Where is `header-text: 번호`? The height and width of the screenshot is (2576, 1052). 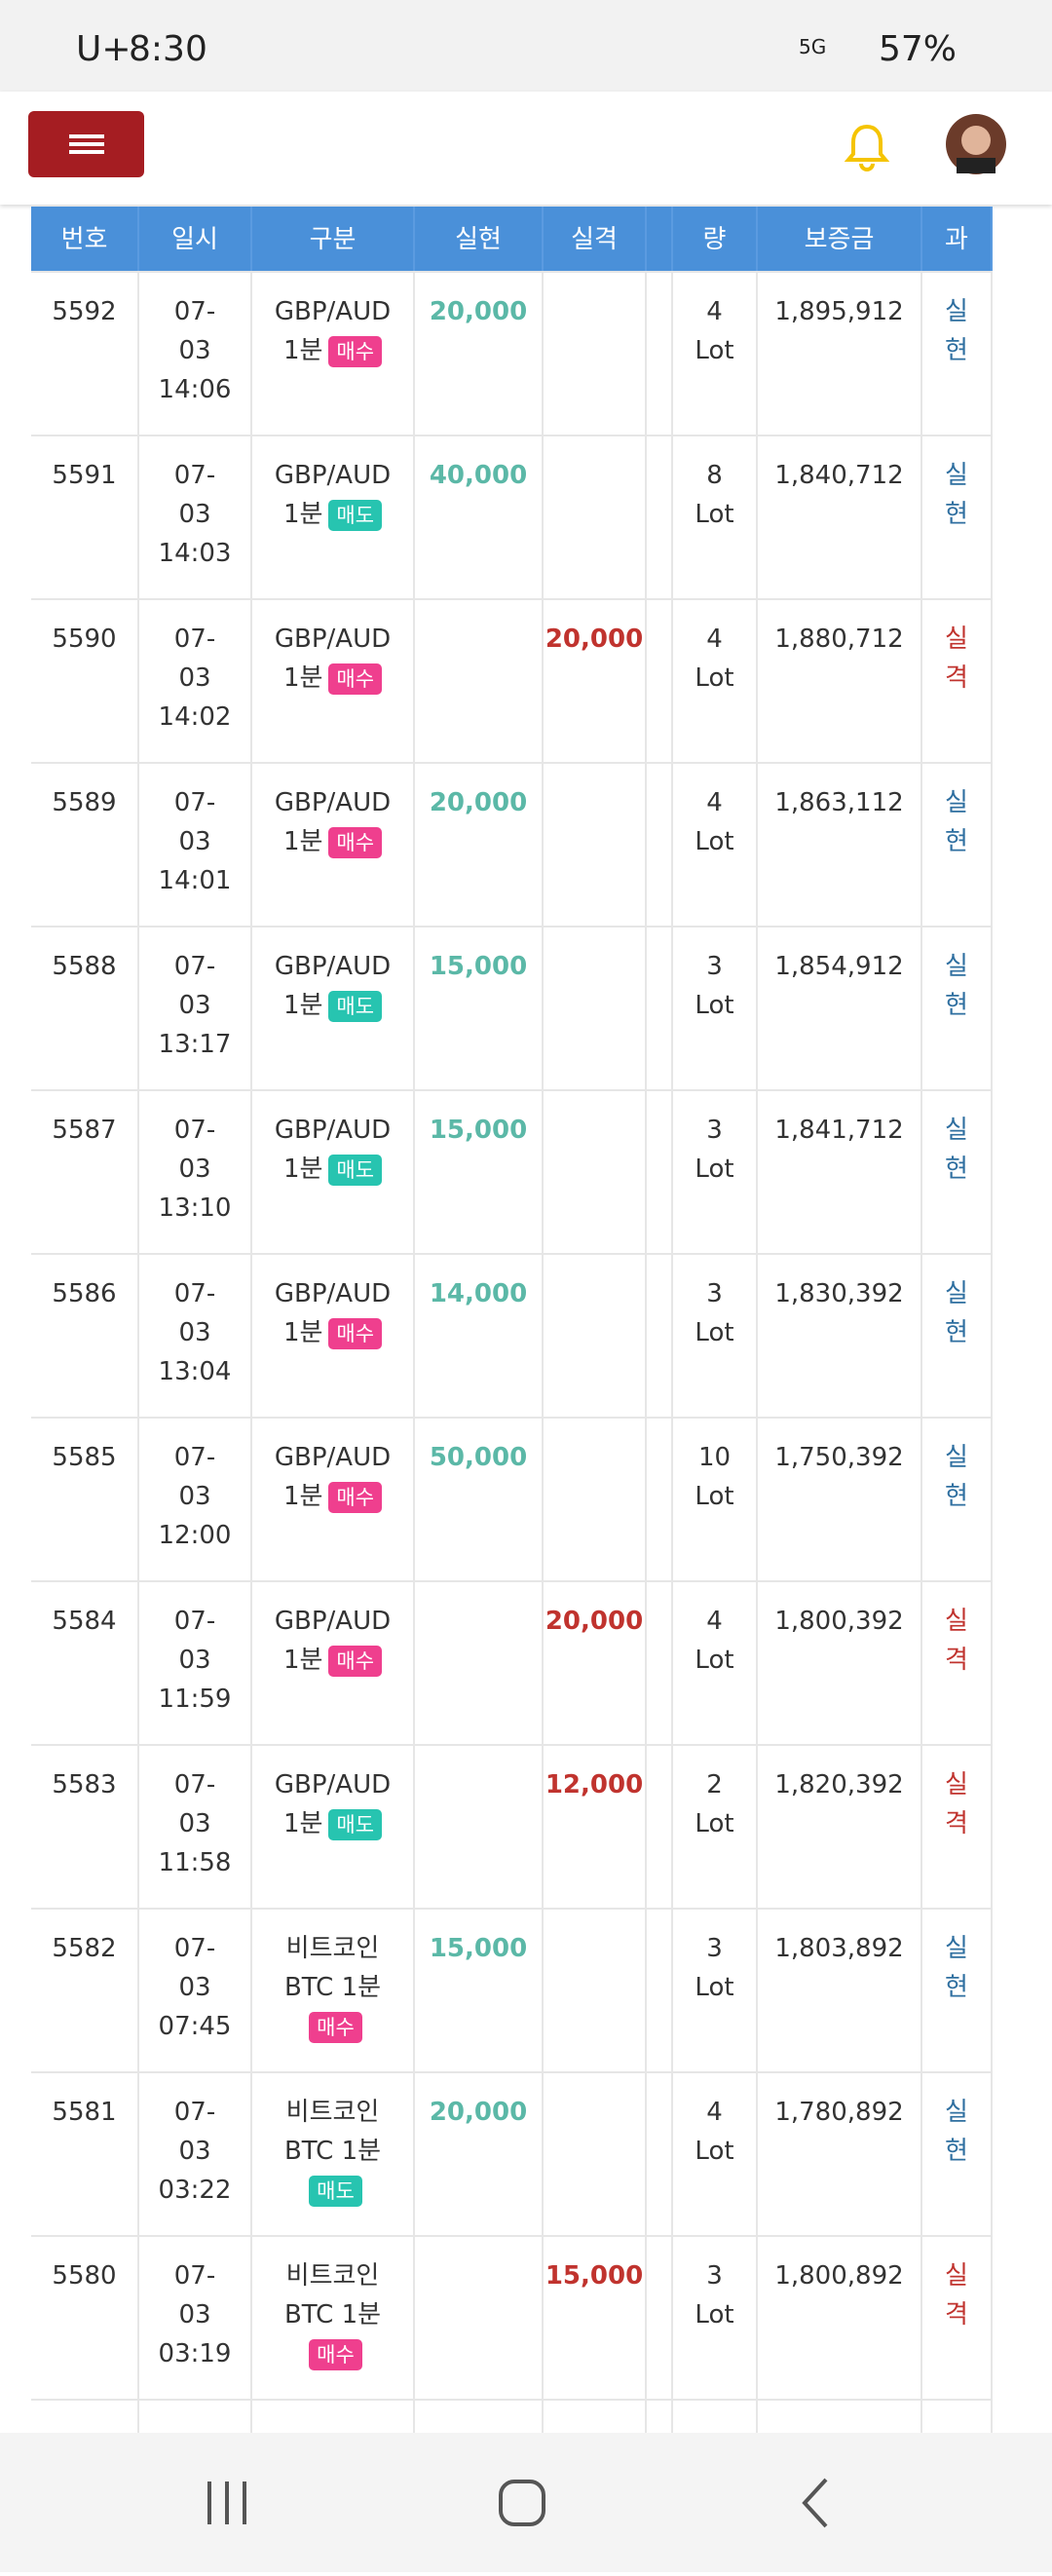 header-text: 번호 is located at coordinates (84, 239).